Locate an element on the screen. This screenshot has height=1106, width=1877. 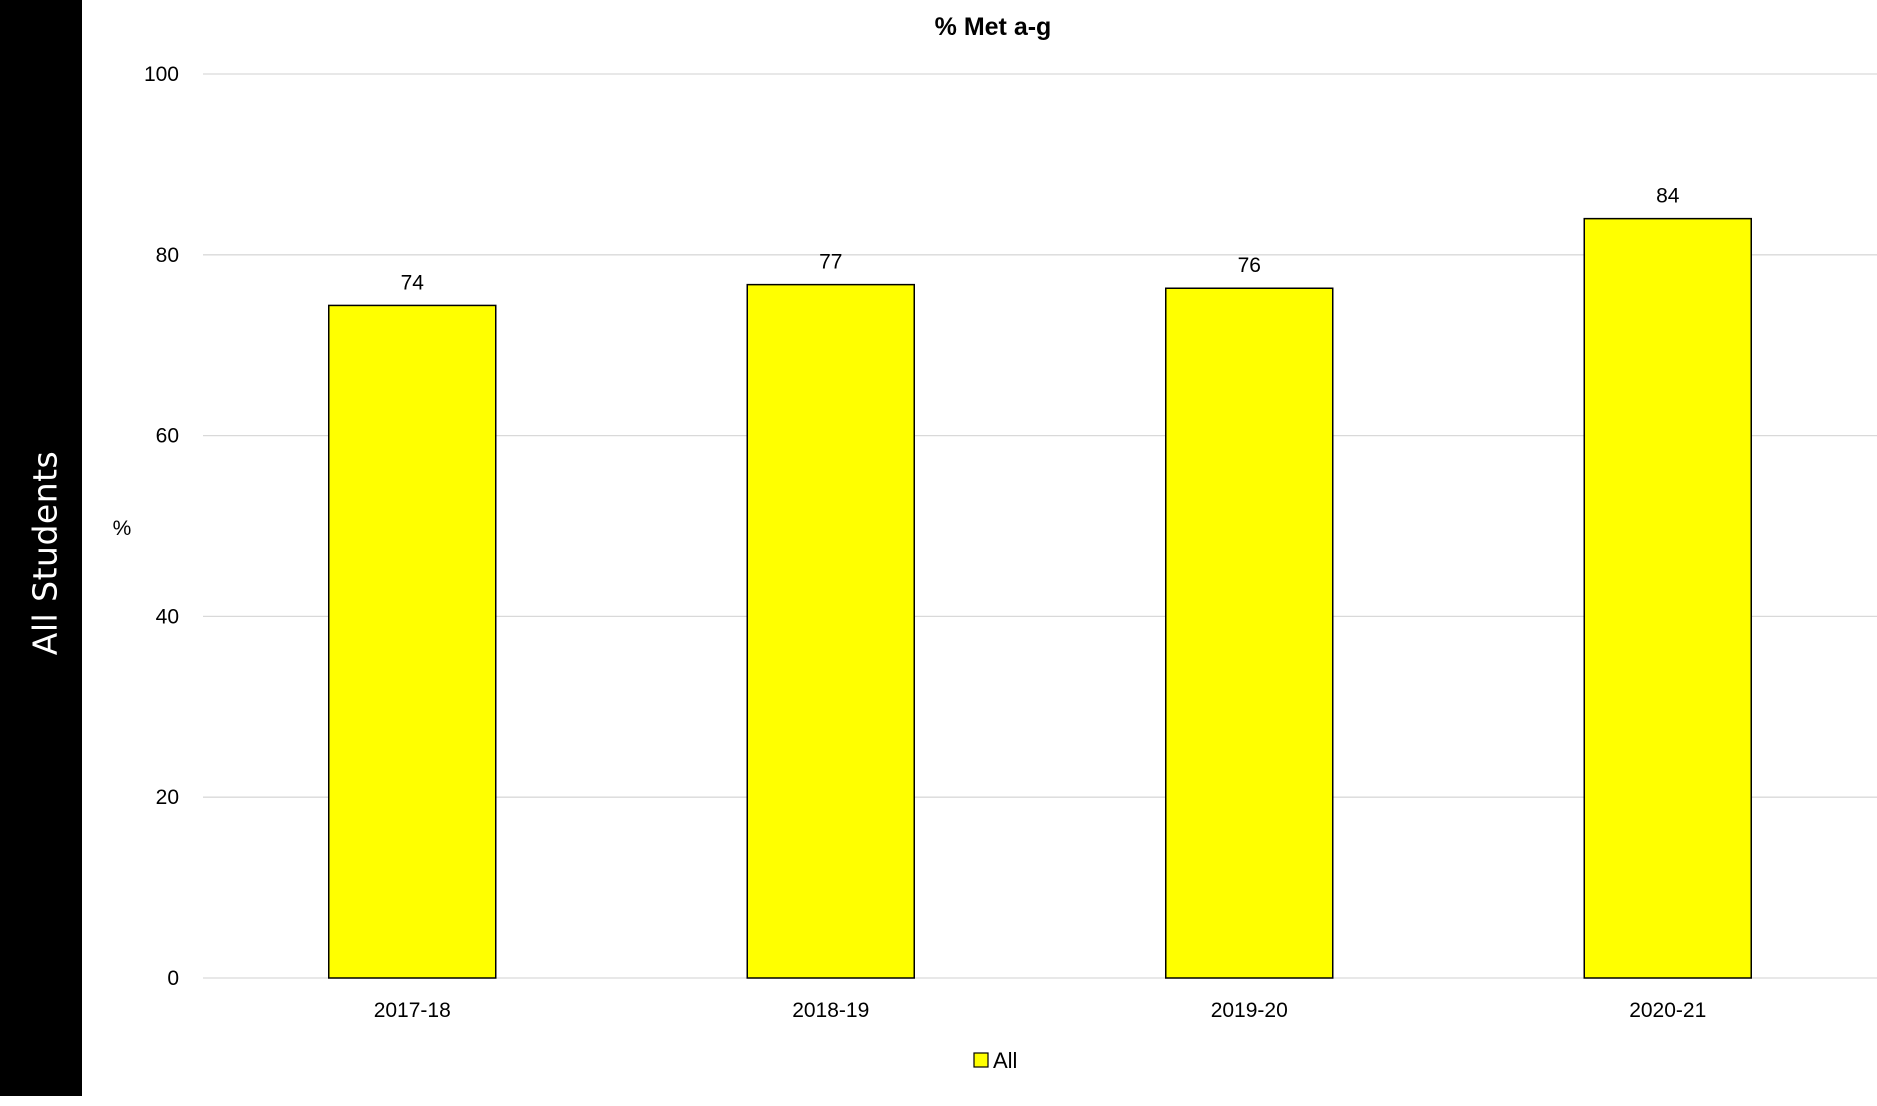
x-category-label: 2017-18 is located at coordinates (412, 1010).